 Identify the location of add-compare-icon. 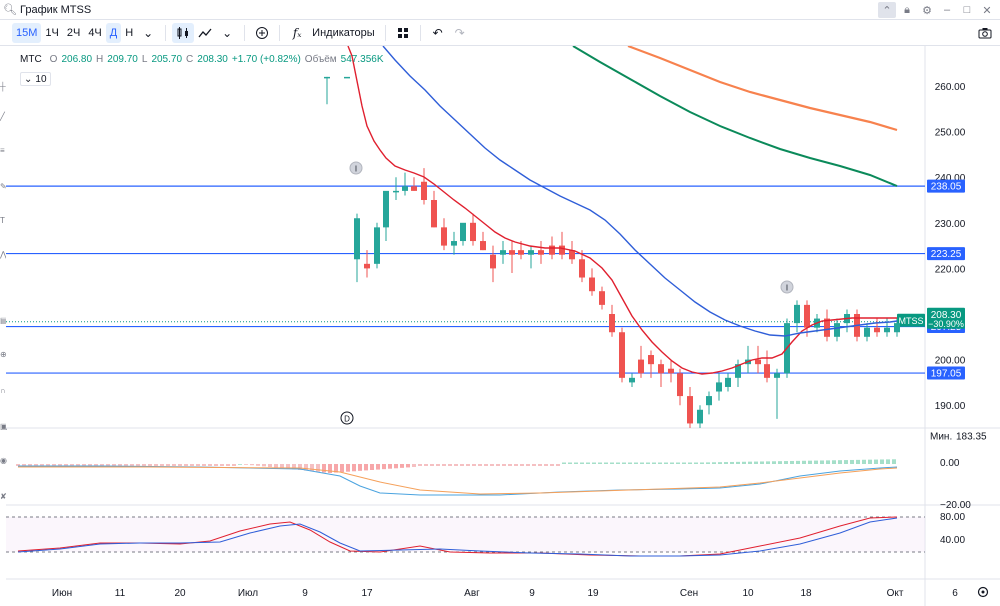
(262, 33).